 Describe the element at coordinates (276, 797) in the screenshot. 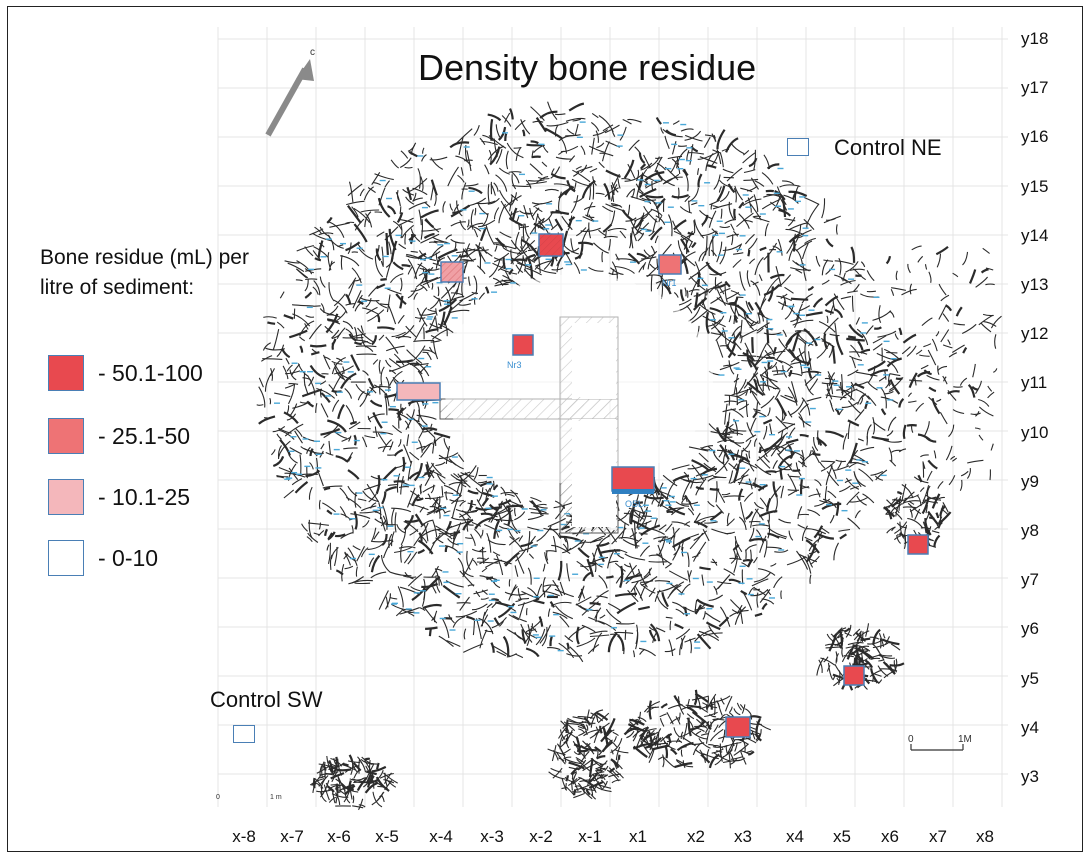

I see `scale-end: 1 m` at that location.